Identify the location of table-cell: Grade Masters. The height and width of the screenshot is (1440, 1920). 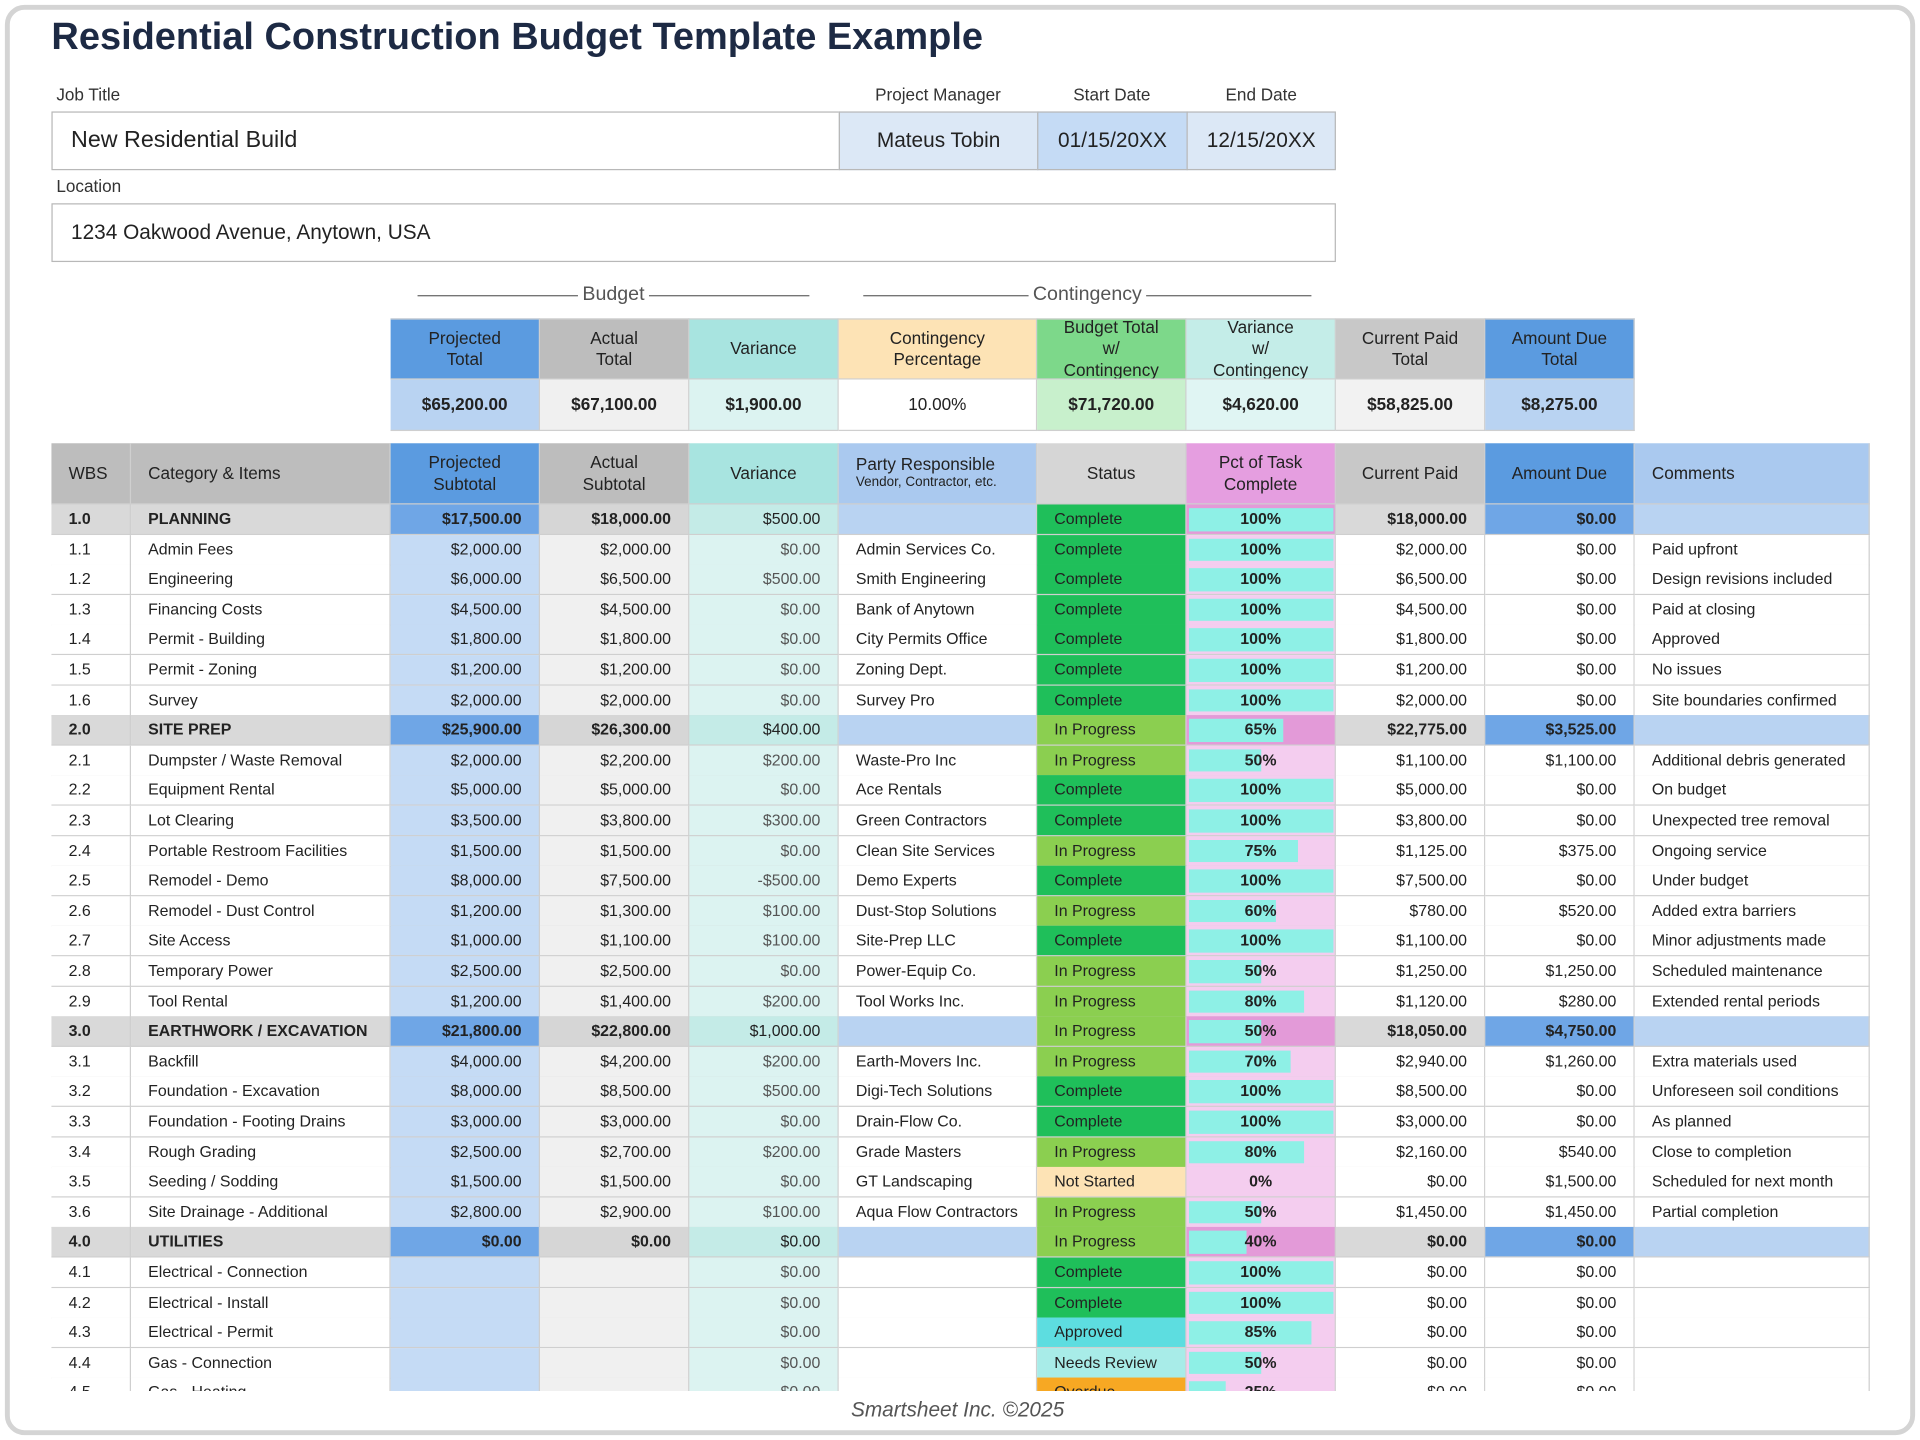
(938, 1152).